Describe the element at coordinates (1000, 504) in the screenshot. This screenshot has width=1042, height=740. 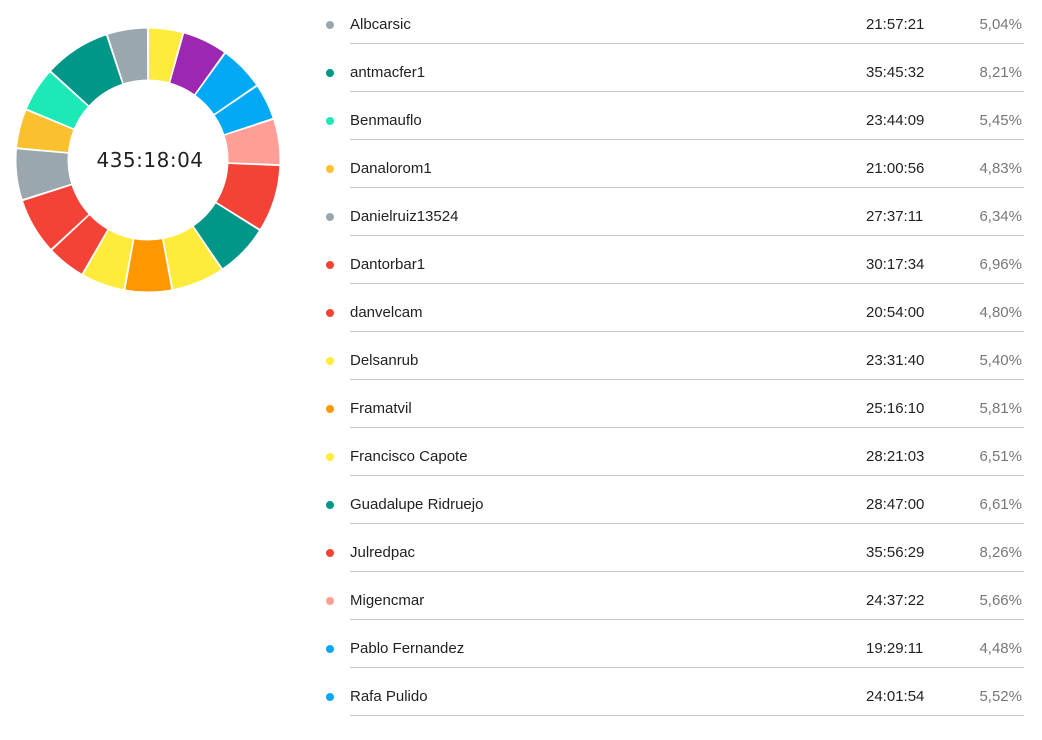
I see `legend-percent: 6,61%` at that location.